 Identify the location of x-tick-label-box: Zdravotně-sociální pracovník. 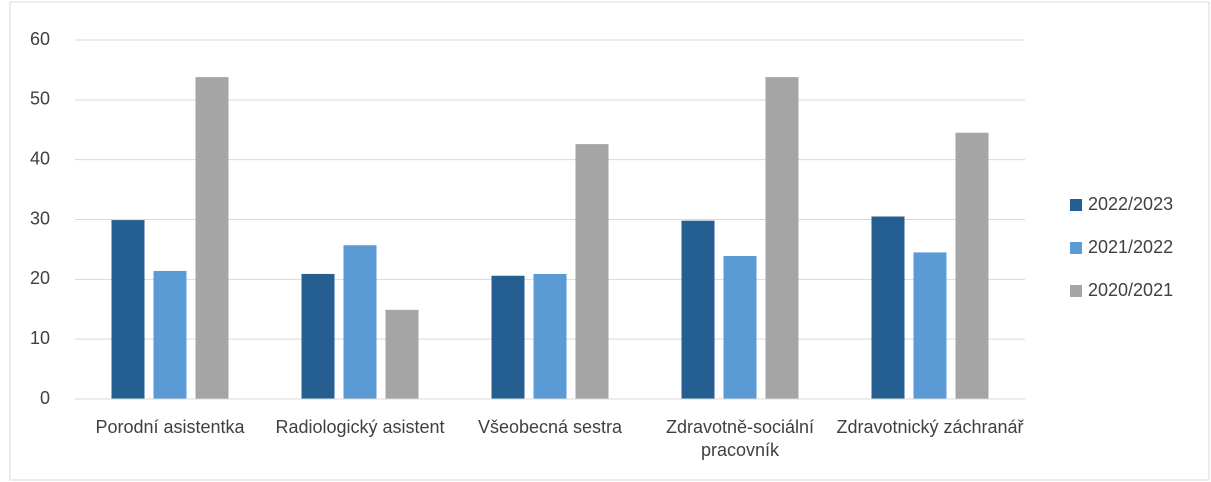
(740, 438).